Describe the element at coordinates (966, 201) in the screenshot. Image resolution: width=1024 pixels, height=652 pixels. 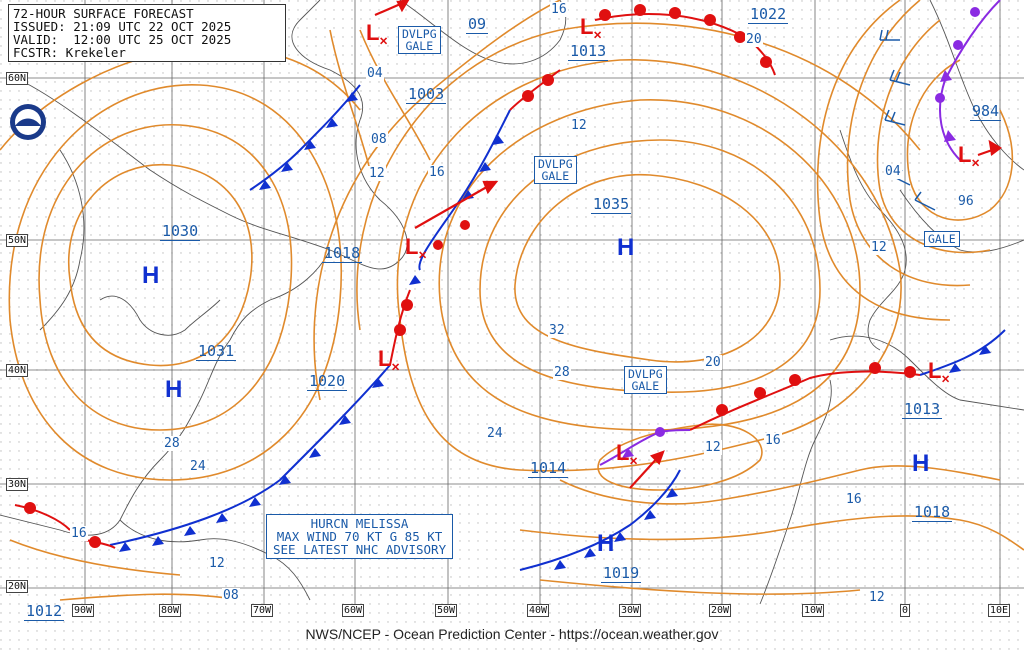
I see `isobar-label: 96` at that location.